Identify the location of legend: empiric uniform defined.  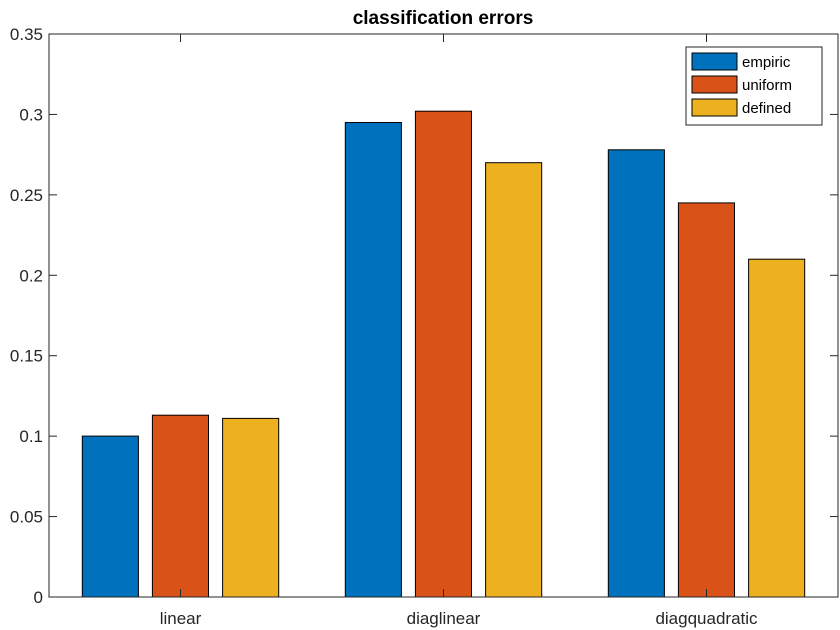
(754, 86).